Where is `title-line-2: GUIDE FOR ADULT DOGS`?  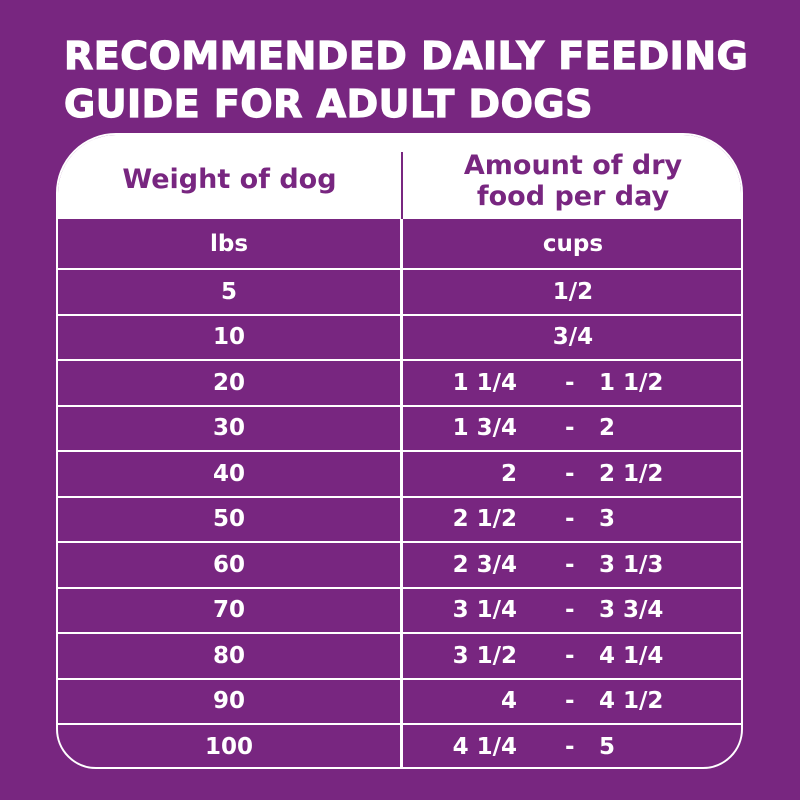
title-line-2: GUIDE FOR ADULT DOGS is located at coordinates (328, 103).